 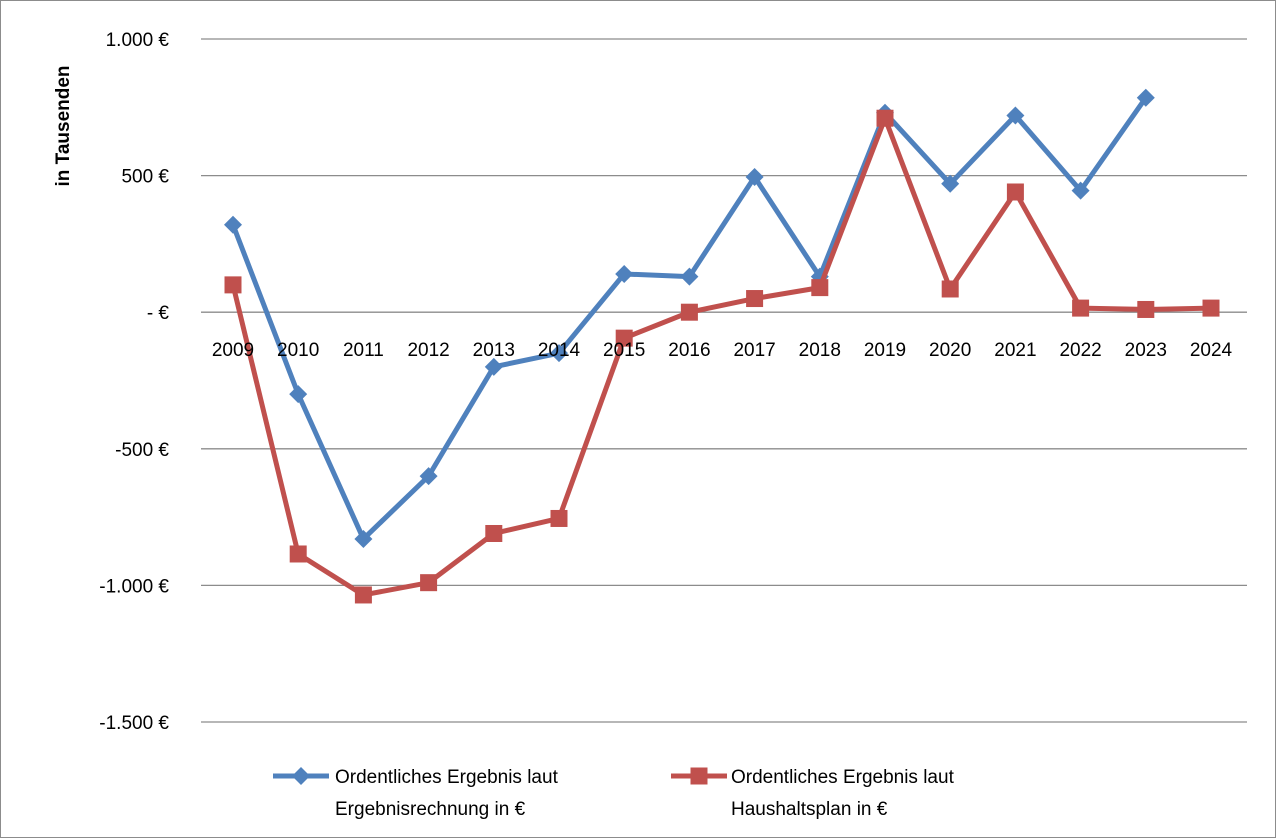 I want to click on x-tick-label: 2014, so click(x=559, y=350).